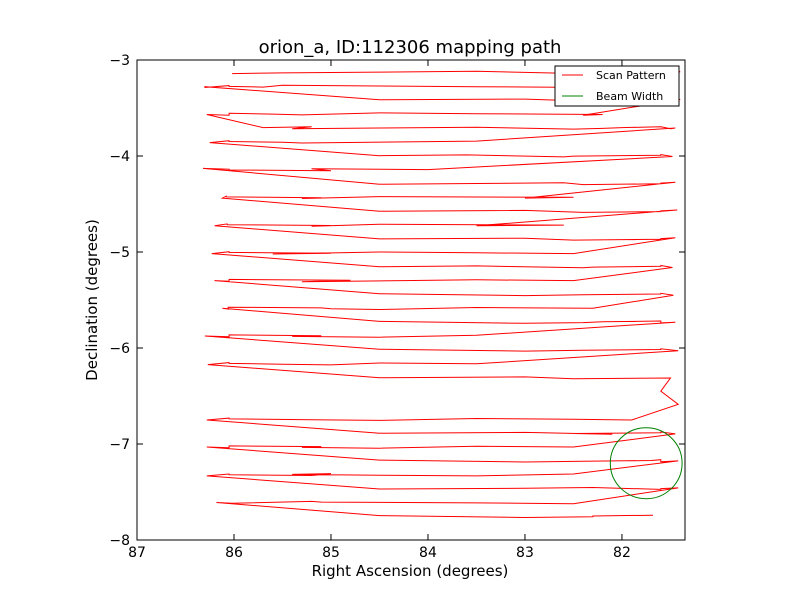  I want to click on chart-title: orion_a, ID:112306 mapping path, so click(410, 47).